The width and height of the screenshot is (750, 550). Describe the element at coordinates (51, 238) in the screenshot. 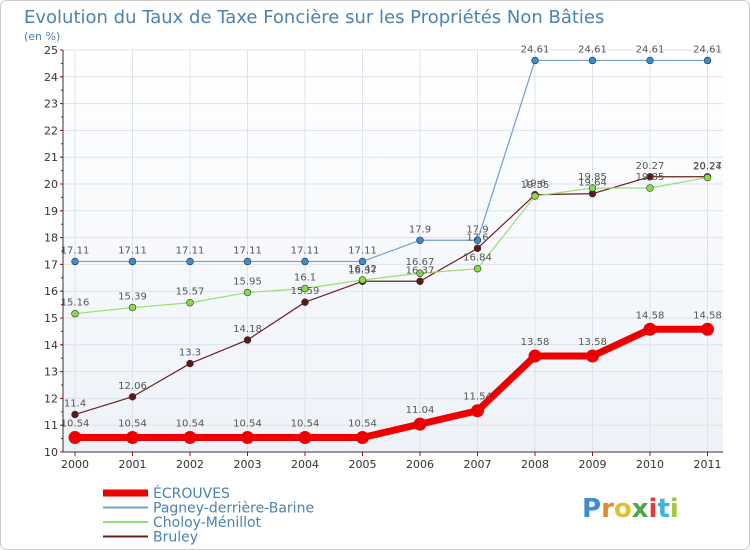

I see `y-tick-label: 18` at that location.